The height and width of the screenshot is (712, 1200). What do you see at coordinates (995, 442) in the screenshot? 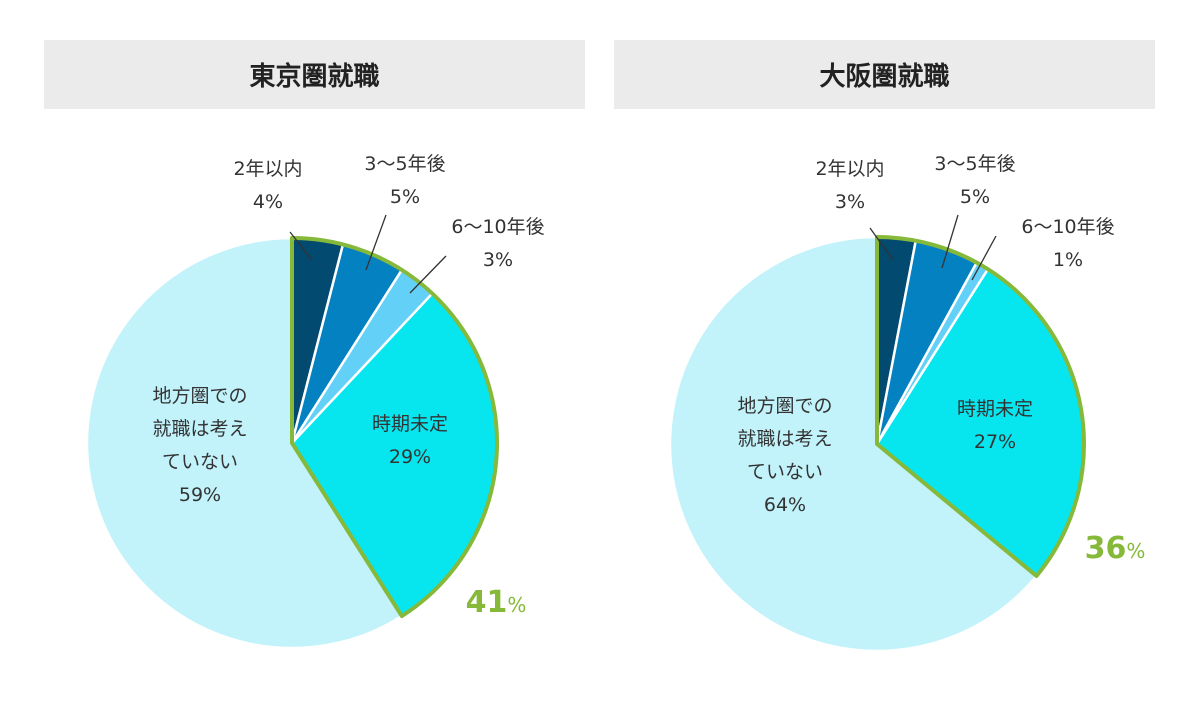
I see `slice-value-label-osaka-3: 27%` at bounding box center [995, 442].